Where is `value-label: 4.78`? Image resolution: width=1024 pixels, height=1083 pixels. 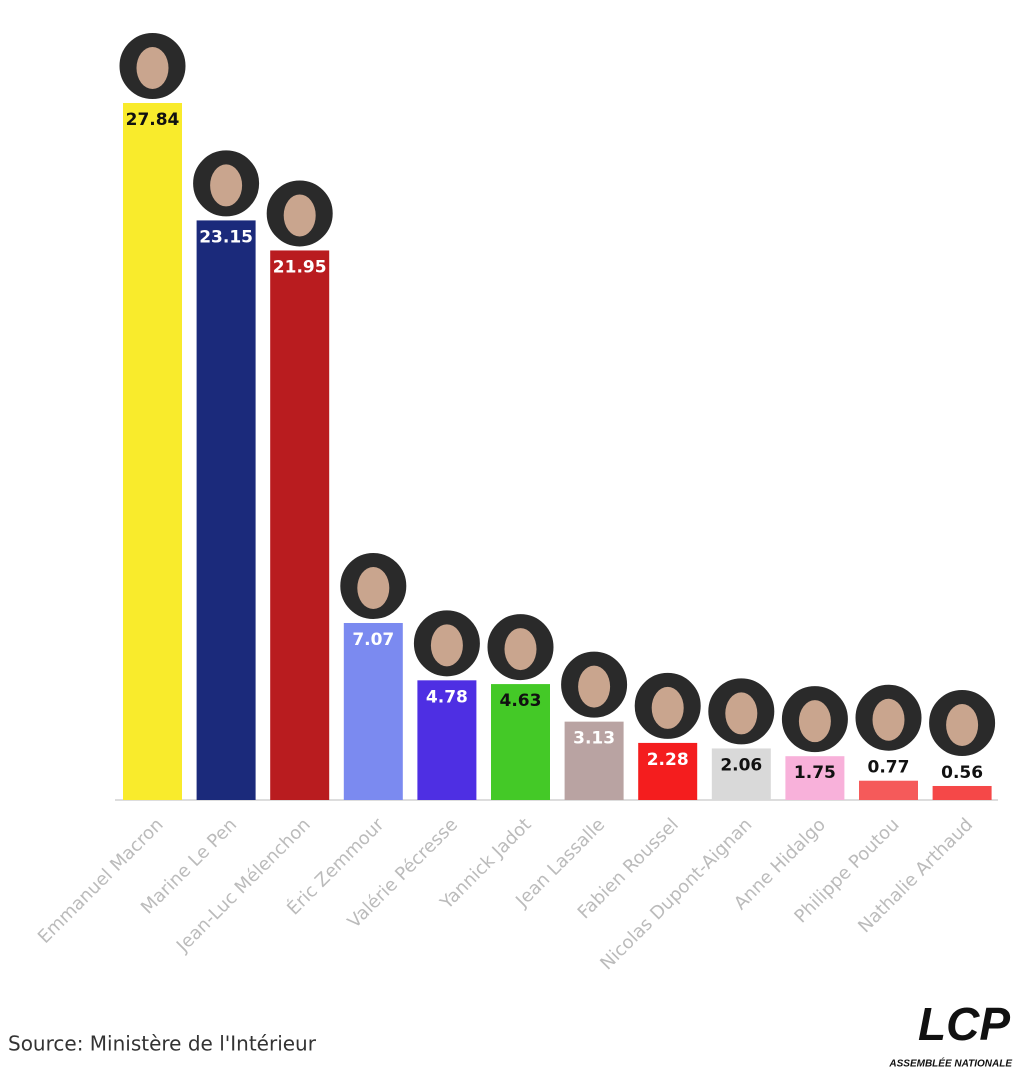
value-label: 4.78 is located at coordinates (447, 697).